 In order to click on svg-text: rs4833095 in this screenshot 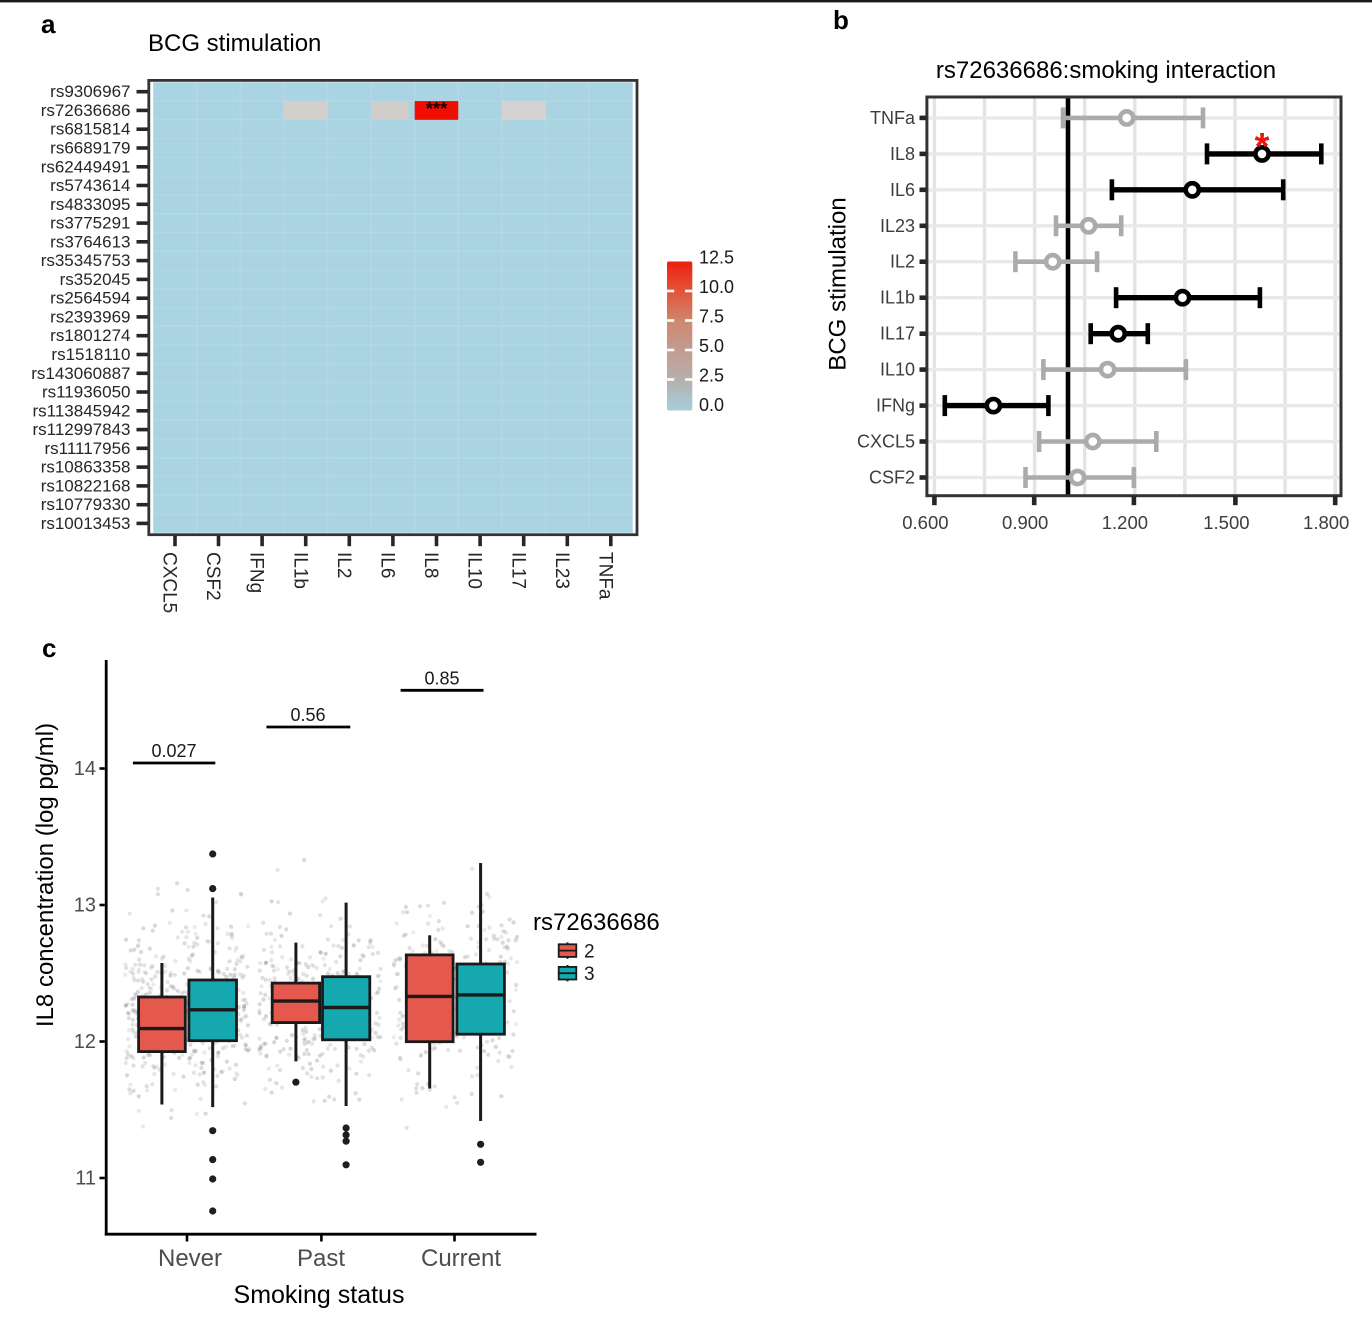, I will do `click(90, 204)`.